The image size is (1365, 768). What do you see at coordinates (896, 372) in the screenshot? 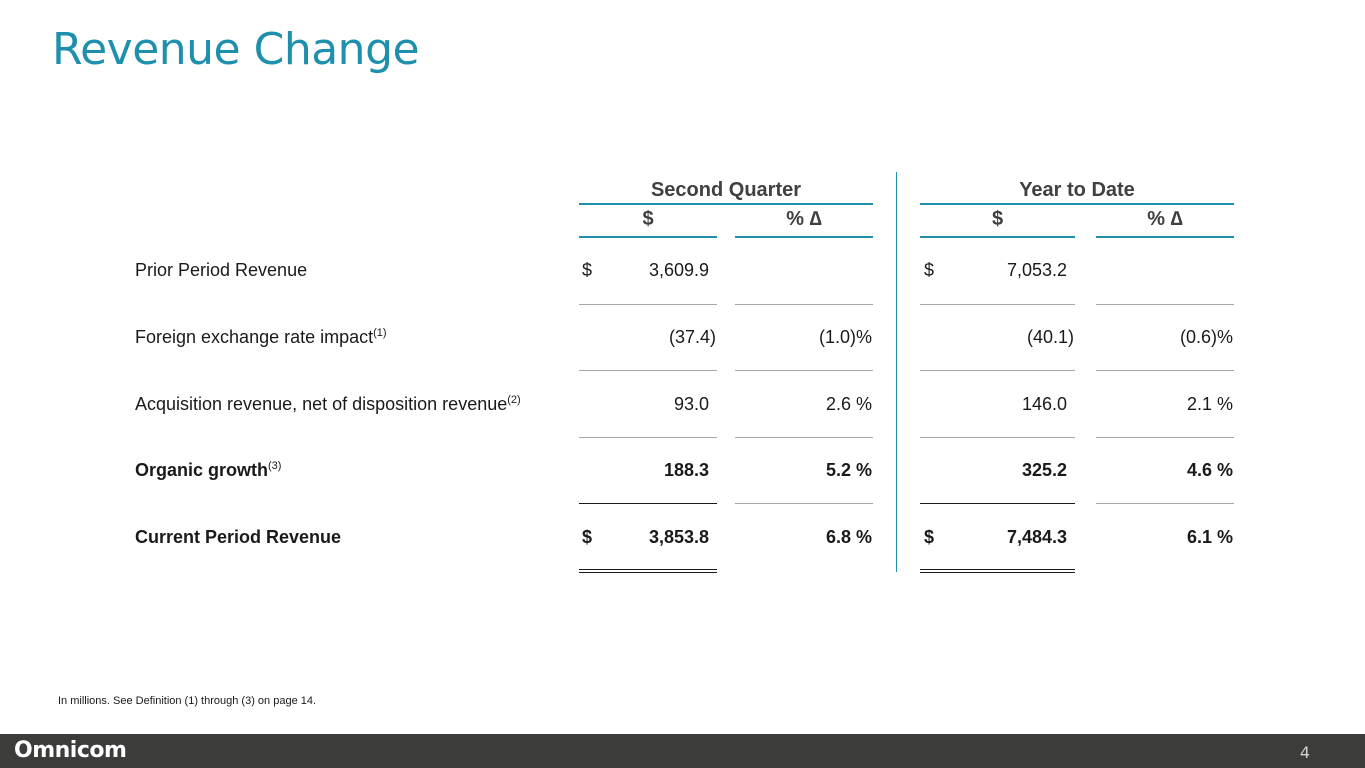
I see `section-divider` at bounding box center [896, 372].